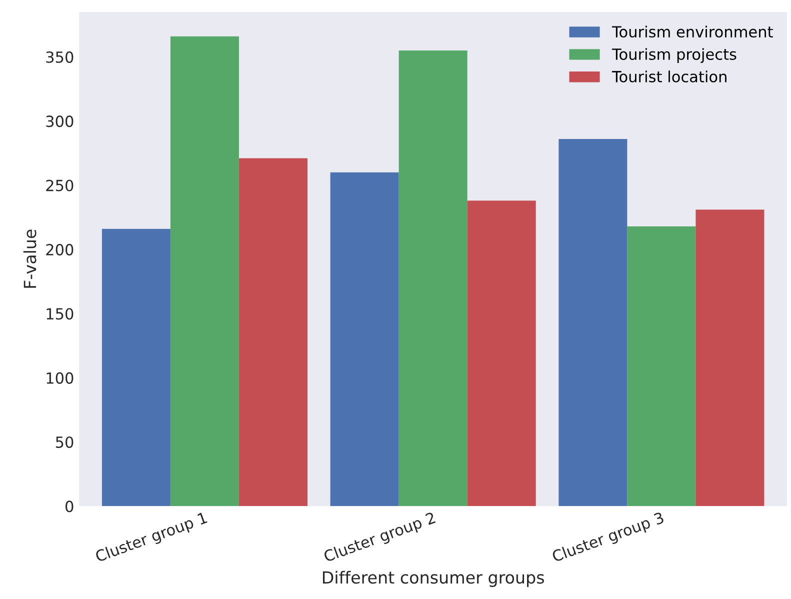 Image resolution: width=791 pixels, height=599 pixels. Describe the element at coordinates (379, 538) in the screenshot. I see `x-tick-label: Cluster group 2` at that location.